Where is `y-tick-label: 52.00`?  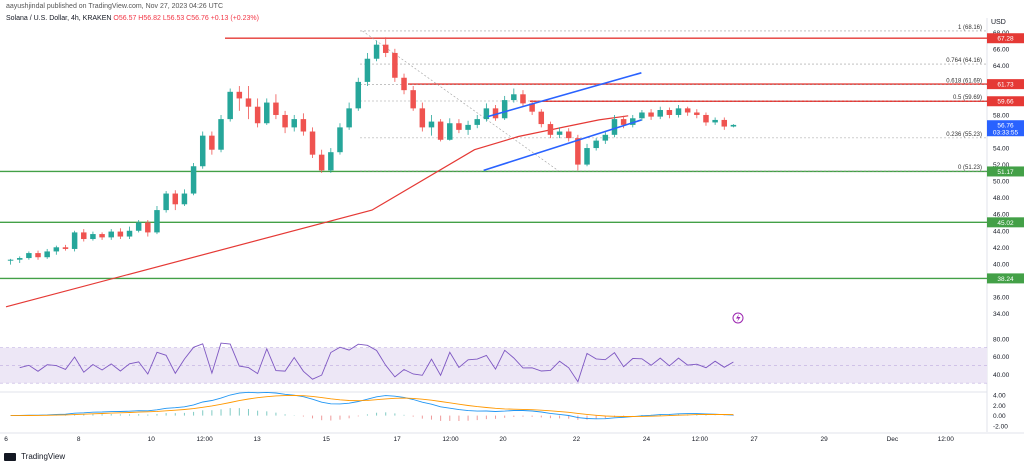
y-tick-label: 52.00 is located at coordinates (1001, 165).